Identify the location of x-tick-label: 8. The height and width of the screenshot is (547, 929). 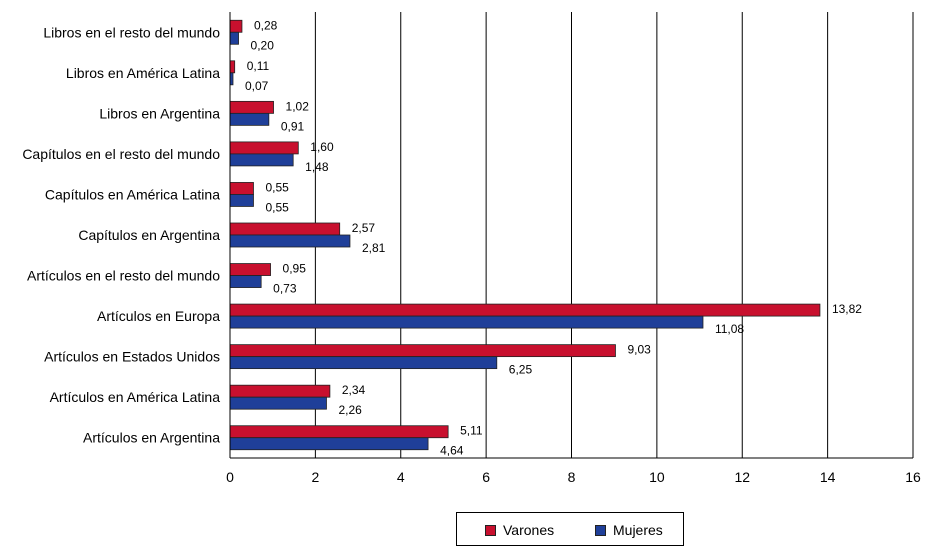
(572, 477).